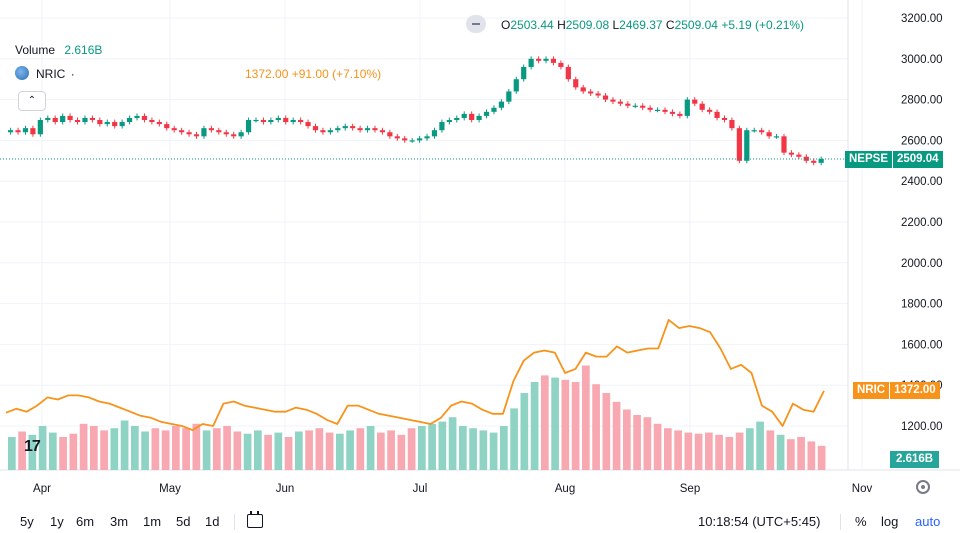 This screenshot has height=533, width=960. Describe the element at coordinates (55, 74) in the screenshot. I see `nric-legend-label: NRIC ·` at that location.